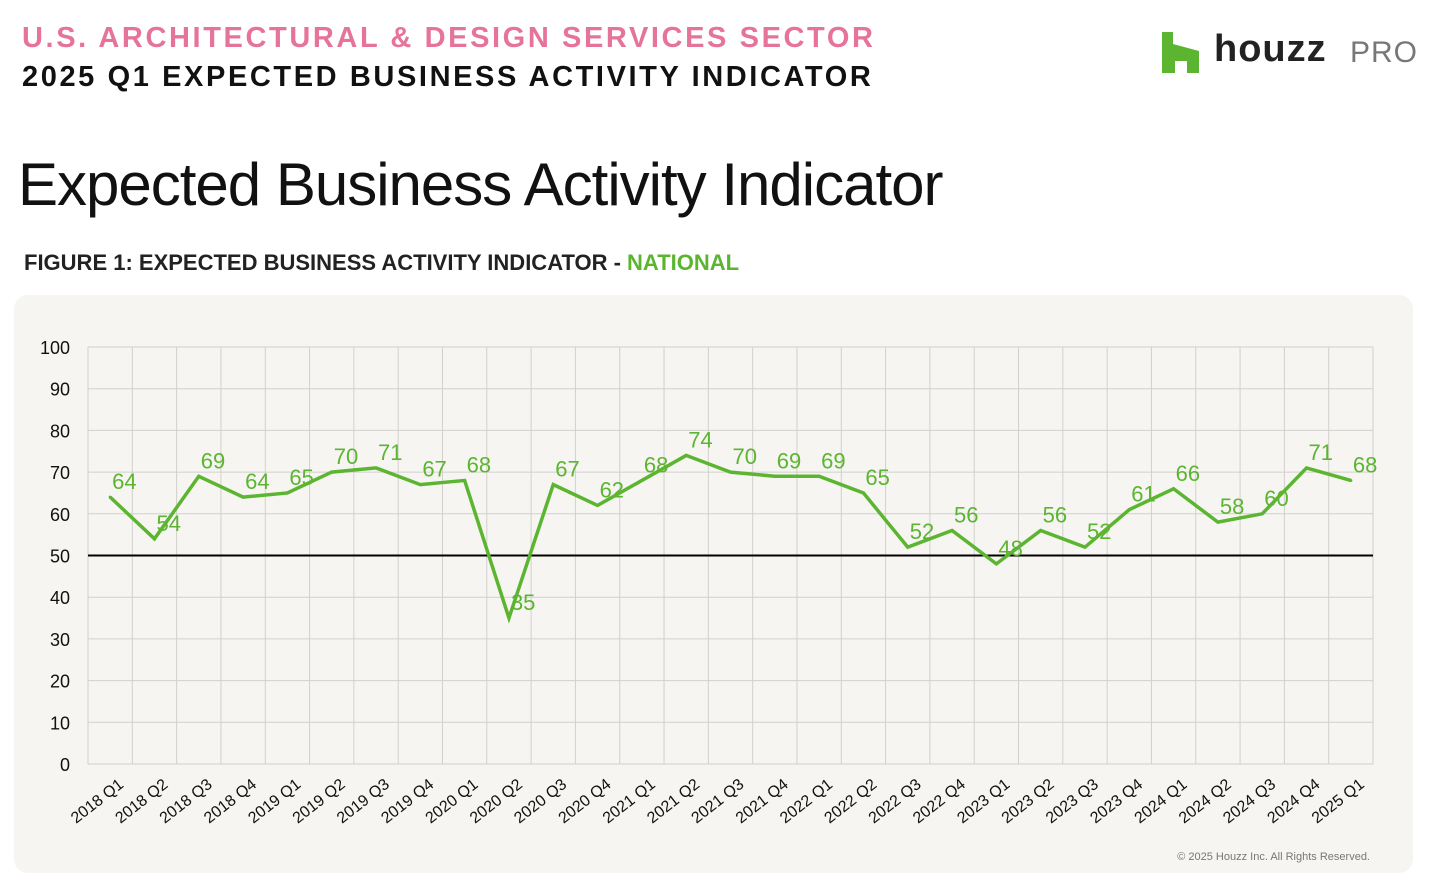 The image size is (1430, 886). I want to click on y-tick-label: 70, so click(60, 473).